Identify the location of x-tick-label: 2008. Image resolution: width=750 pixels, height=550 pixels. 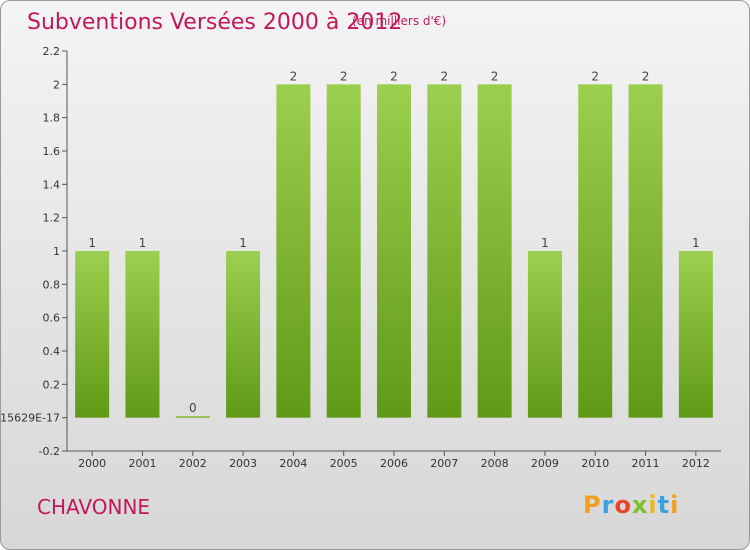
(495, 463).